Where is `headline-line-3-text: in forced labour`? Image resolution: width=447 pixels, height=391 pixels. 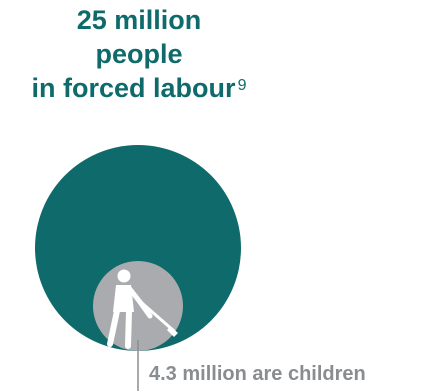
headline-line-3-text: in forced labour is located at coordinates (133, 88).